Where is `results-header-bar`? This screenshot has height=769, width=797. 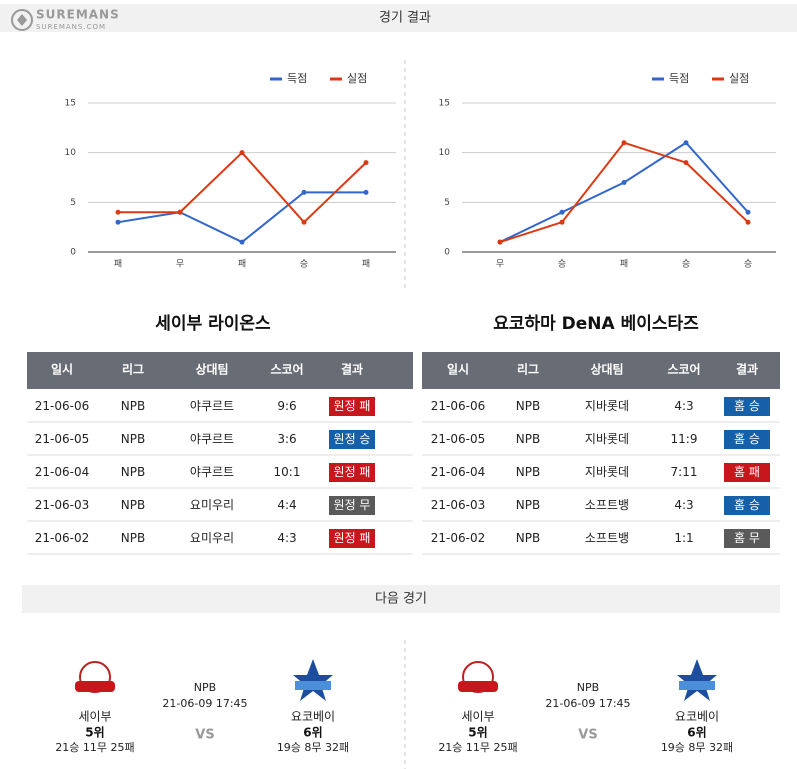 results-header-bar is located at coordinates (398, 18).